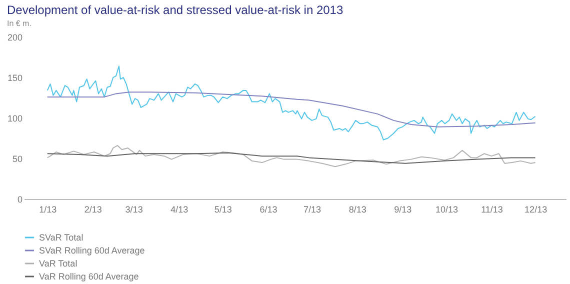 This screenshot has height=284, width=570. What do you see at coordinates (446, 209) in the screenshot?
I see `x-tick-label: 10/13` at bounding box center [446, 209].